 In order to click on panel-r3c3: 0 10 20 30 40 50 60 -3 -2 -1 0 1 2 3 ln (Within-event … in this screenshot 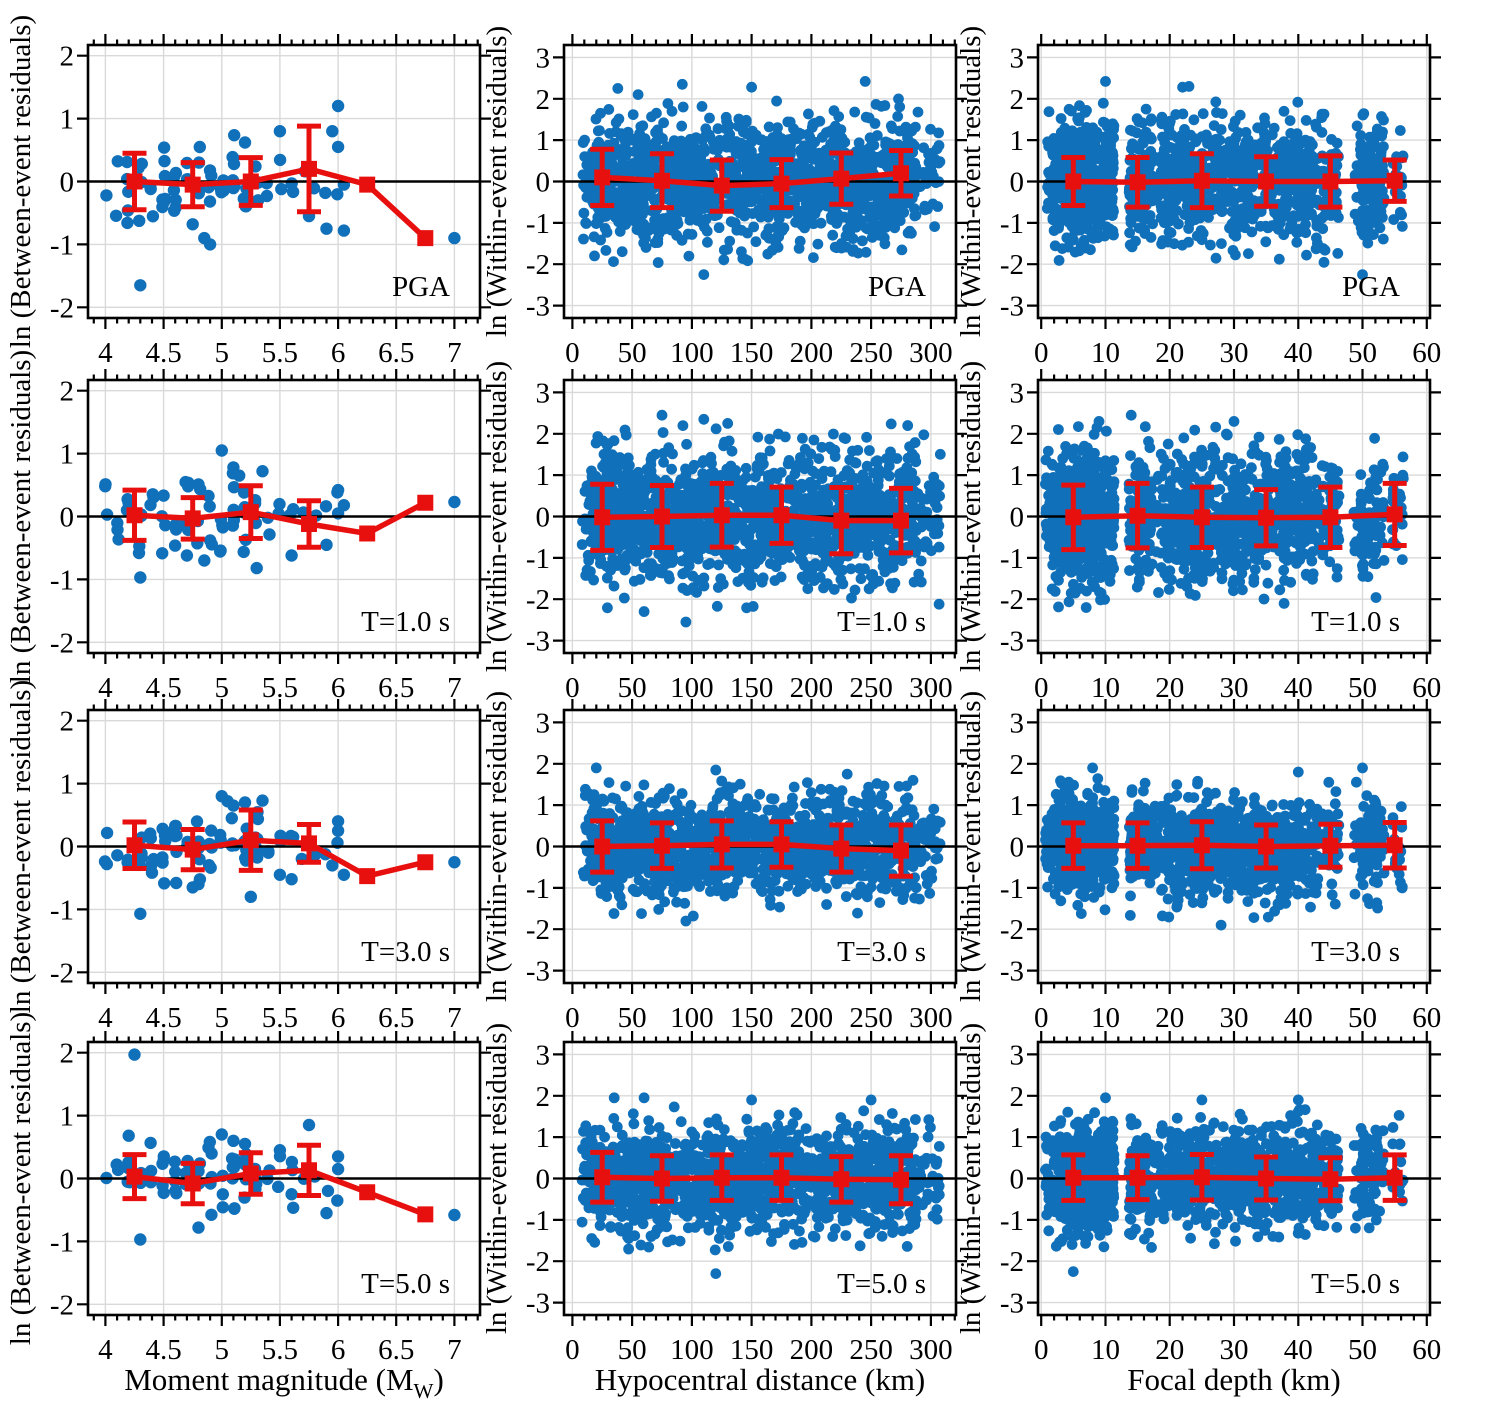, I will do `click(1198, 862)`.